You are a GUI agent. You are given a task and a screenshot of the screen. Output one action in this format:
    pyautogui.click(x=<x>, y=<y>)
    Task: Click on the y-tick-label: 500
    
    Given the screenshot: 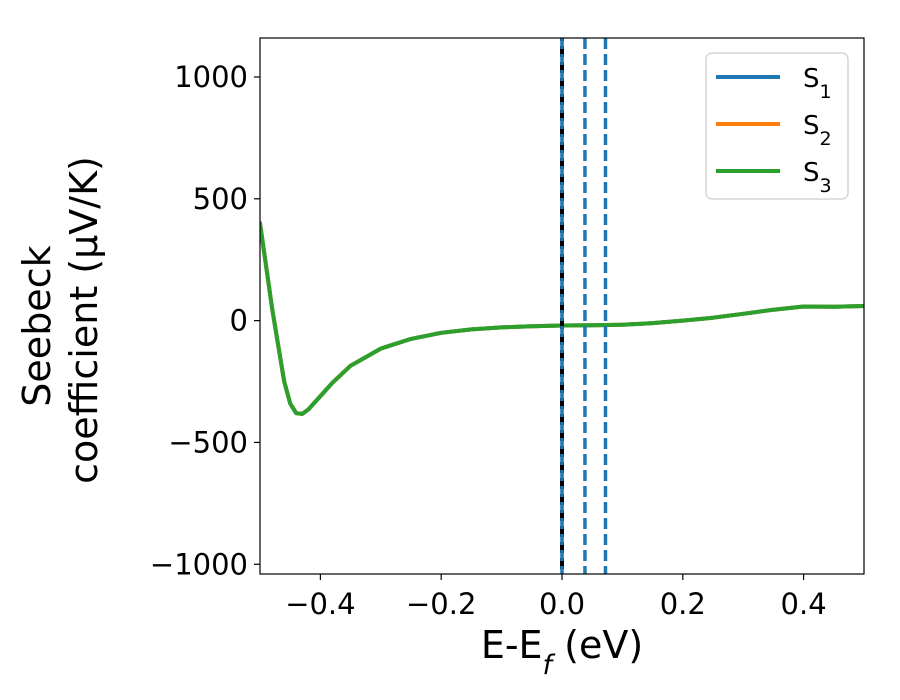 What is the action you would take?
    pyautogui.click(x=220, y=199)
    